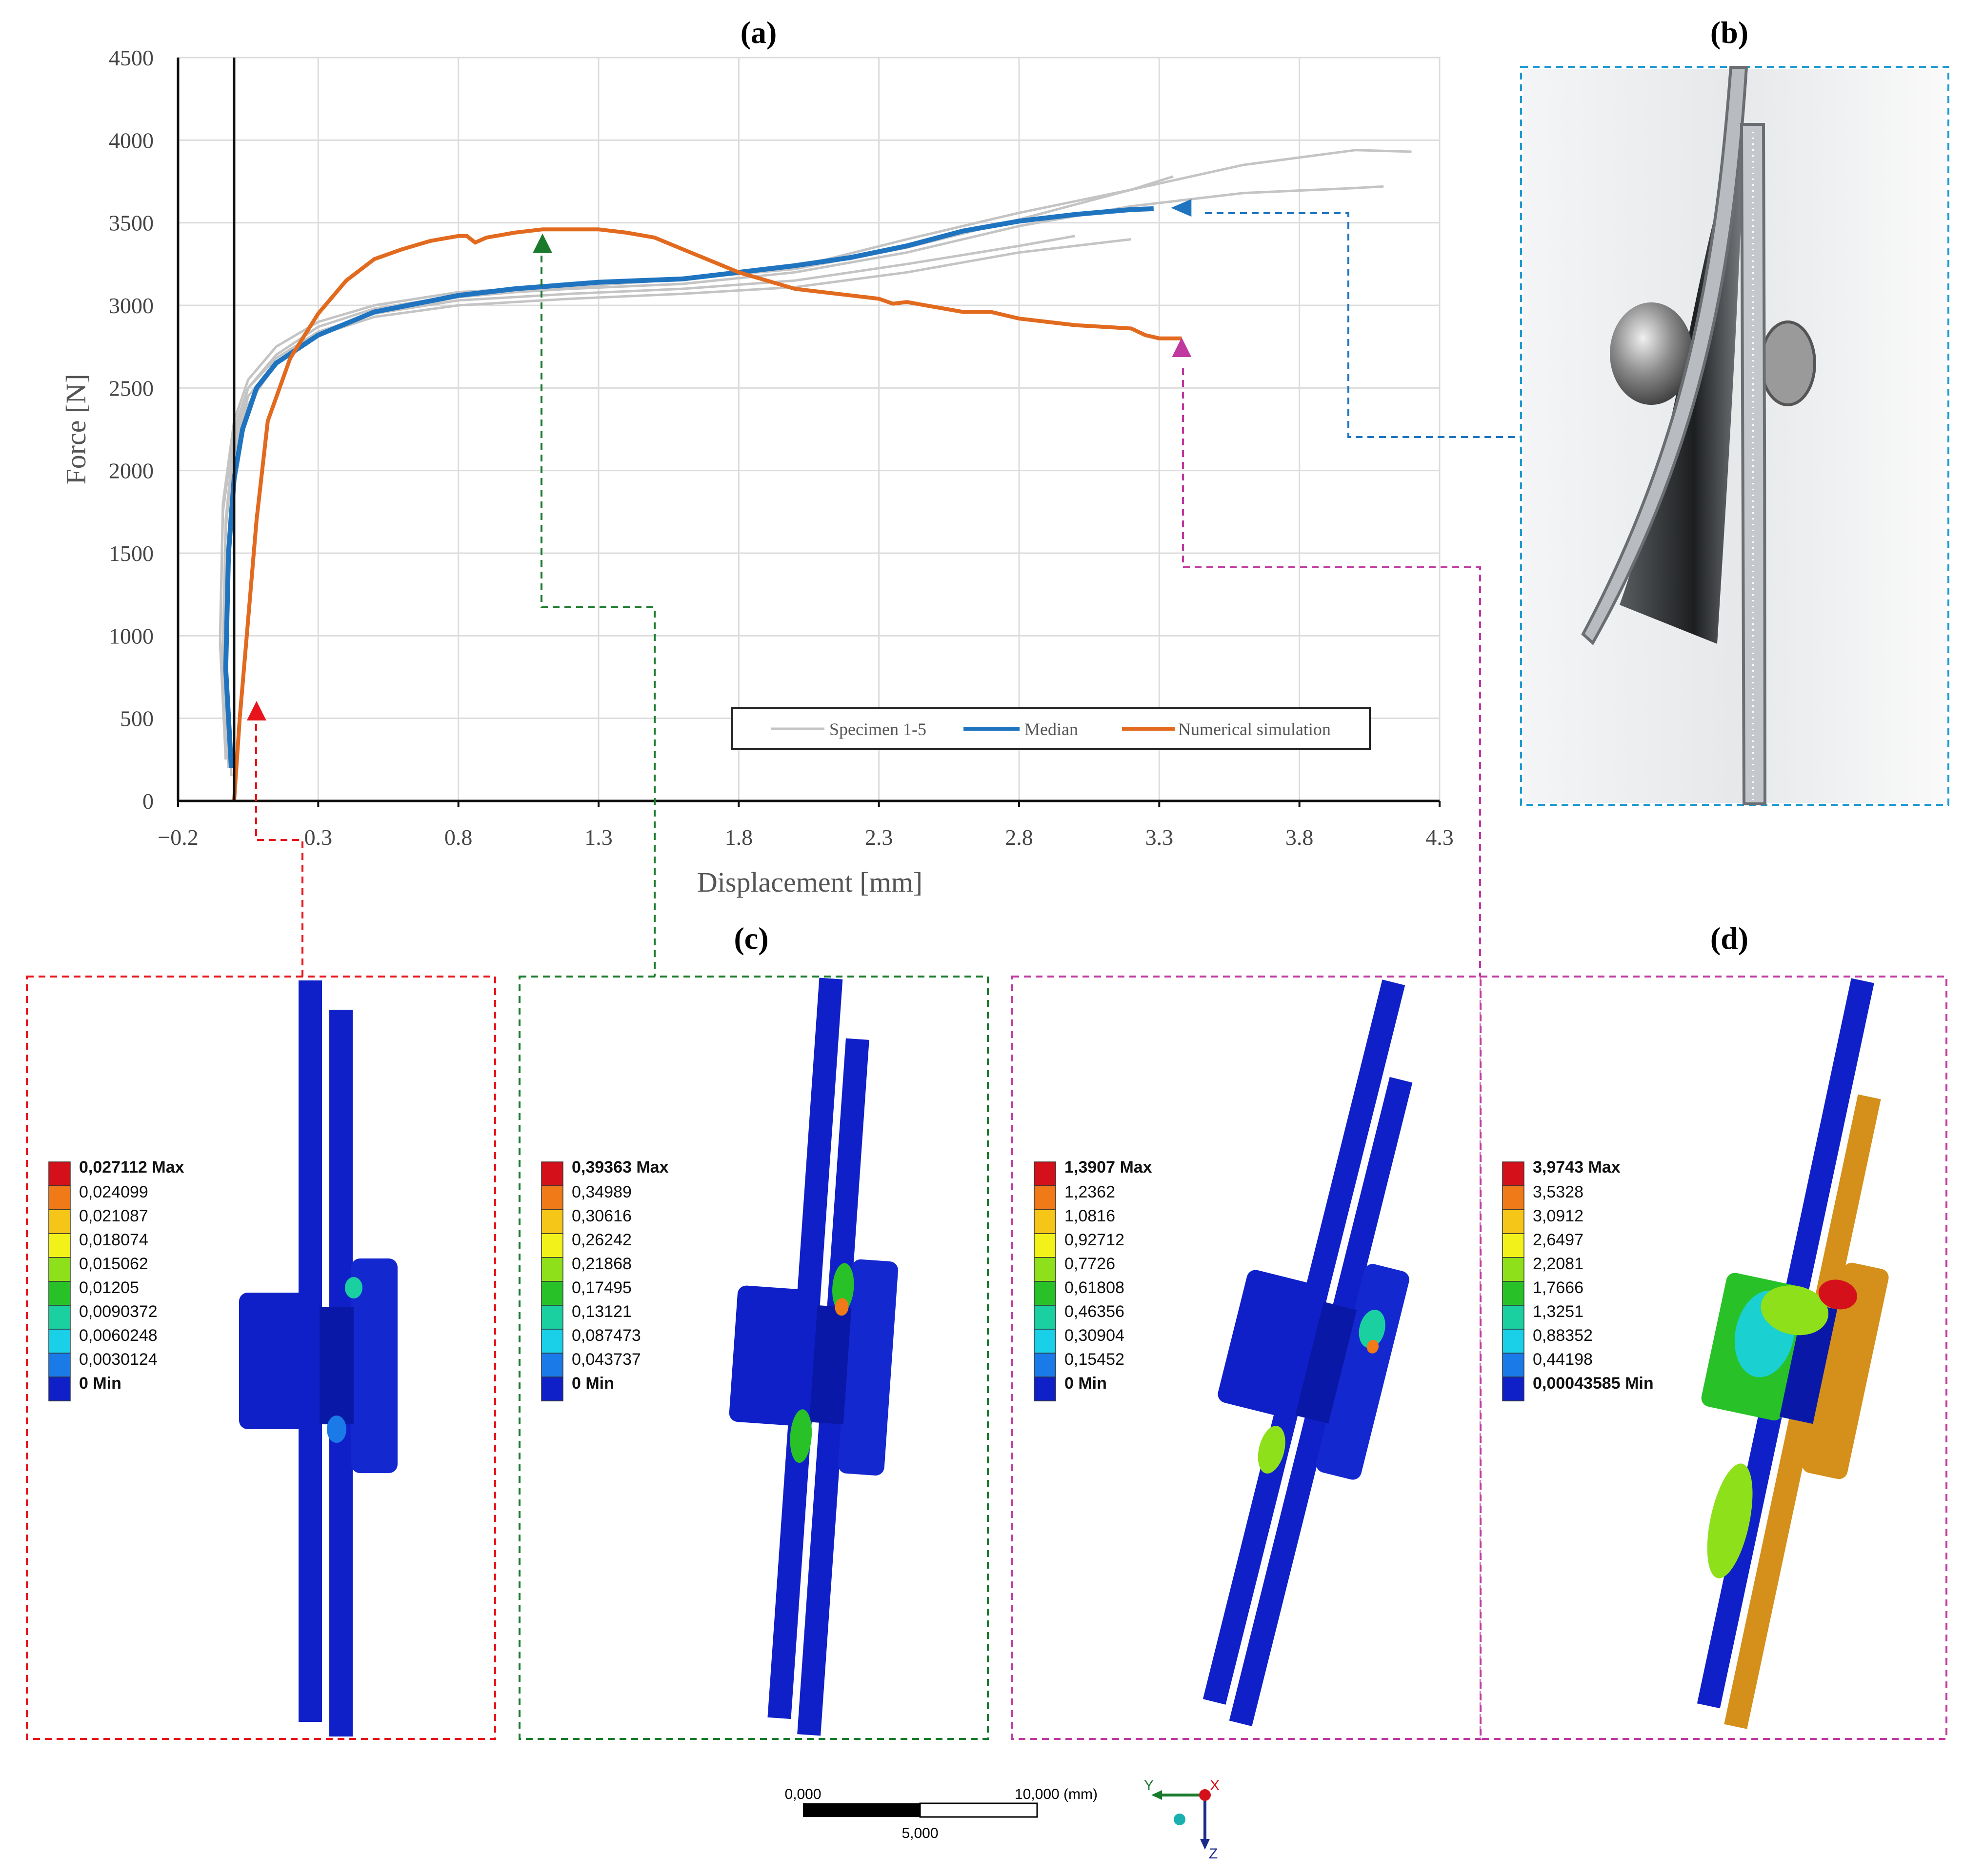 The image size is (1964, 1876). I want to click on fea-legend-label: 0,39363 Max, so click(620, 1167).